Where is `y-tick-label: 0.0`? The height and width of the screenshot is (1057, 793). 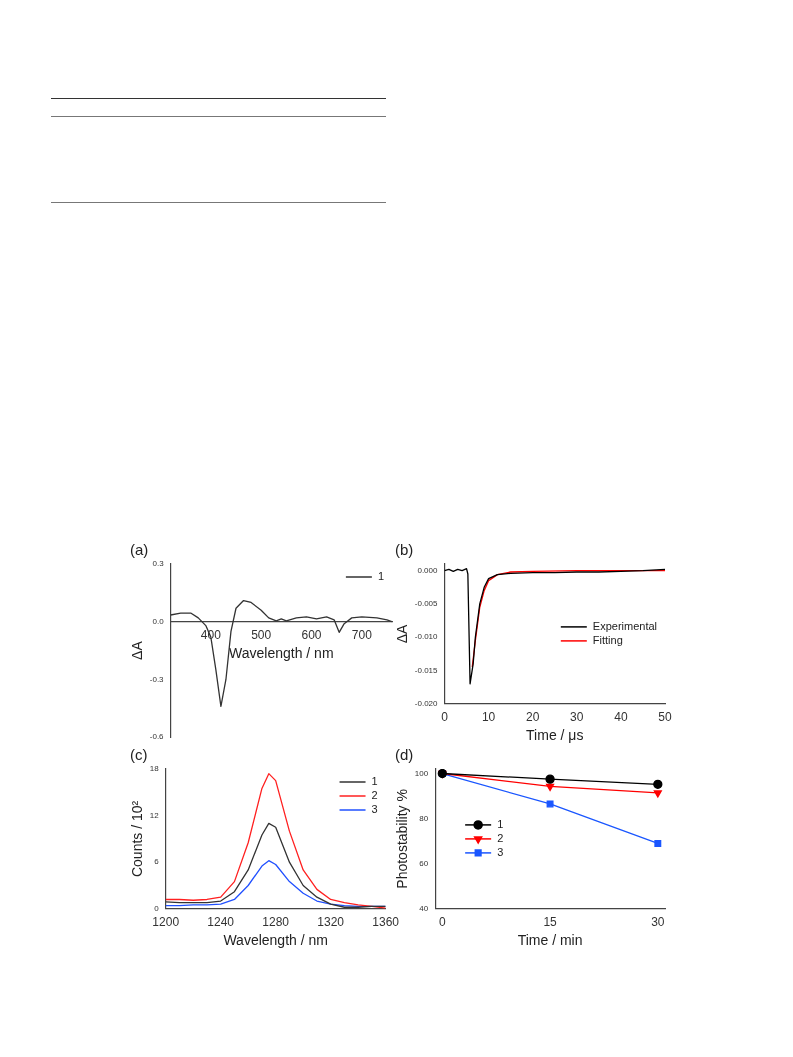 y-tick-label: 0.0 is located at coordinates (158, 621).